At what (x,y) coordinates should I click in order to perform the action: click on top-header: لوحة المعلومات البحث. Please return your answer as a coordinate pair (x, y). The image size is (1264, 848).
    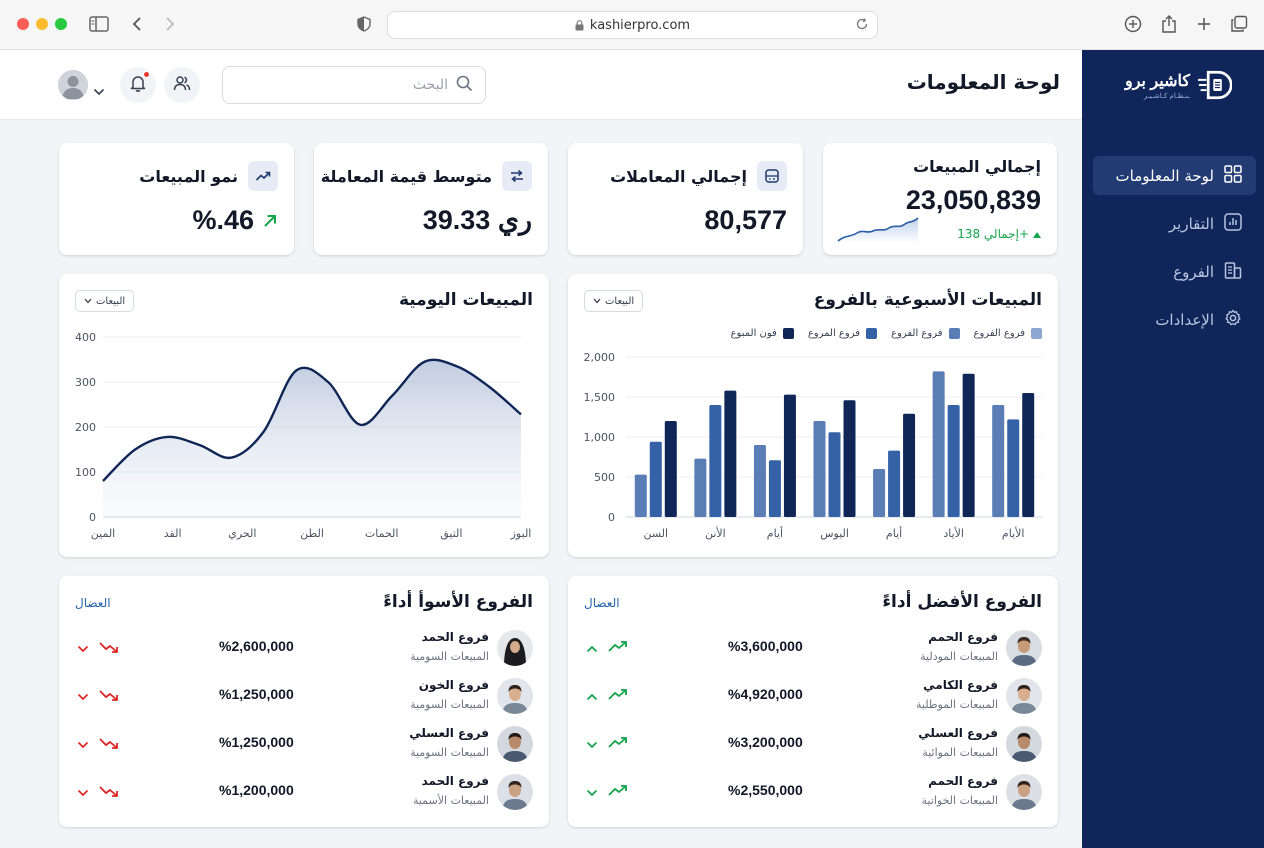
    Looking at the image, I should click on (541, 85).